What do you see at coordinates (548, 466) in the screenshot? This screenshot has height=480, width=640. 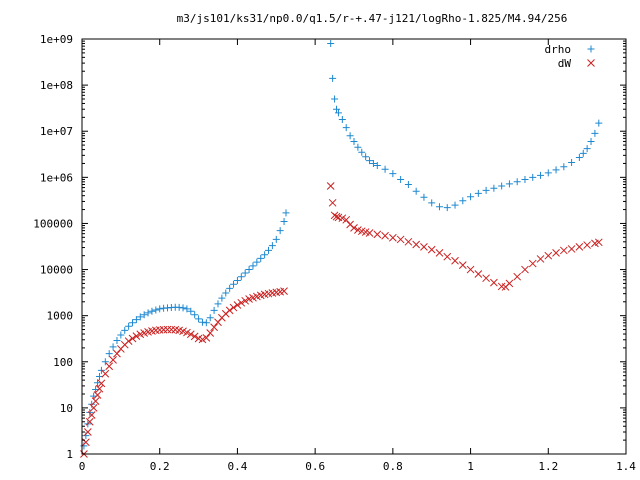 I see `x-tick-label: 1.2` at bounding box center [548, 466].